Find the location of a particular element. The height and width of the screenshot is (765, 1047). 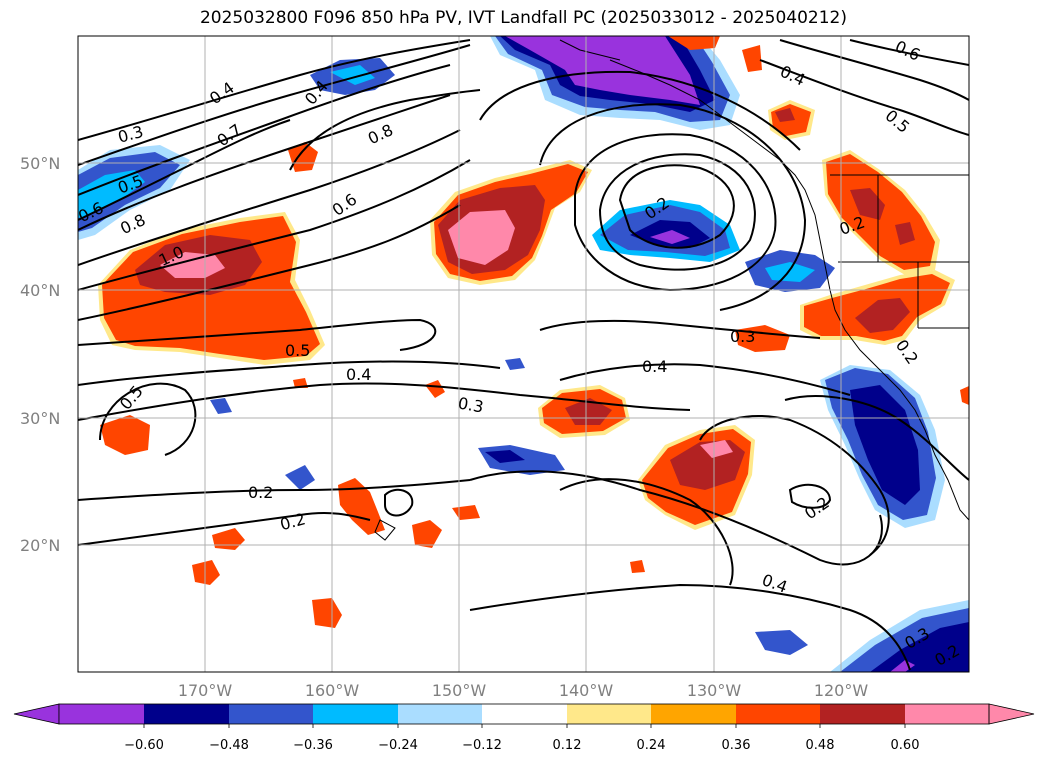

lat-label-50n: 50°N is located at coordinates (40, 163).